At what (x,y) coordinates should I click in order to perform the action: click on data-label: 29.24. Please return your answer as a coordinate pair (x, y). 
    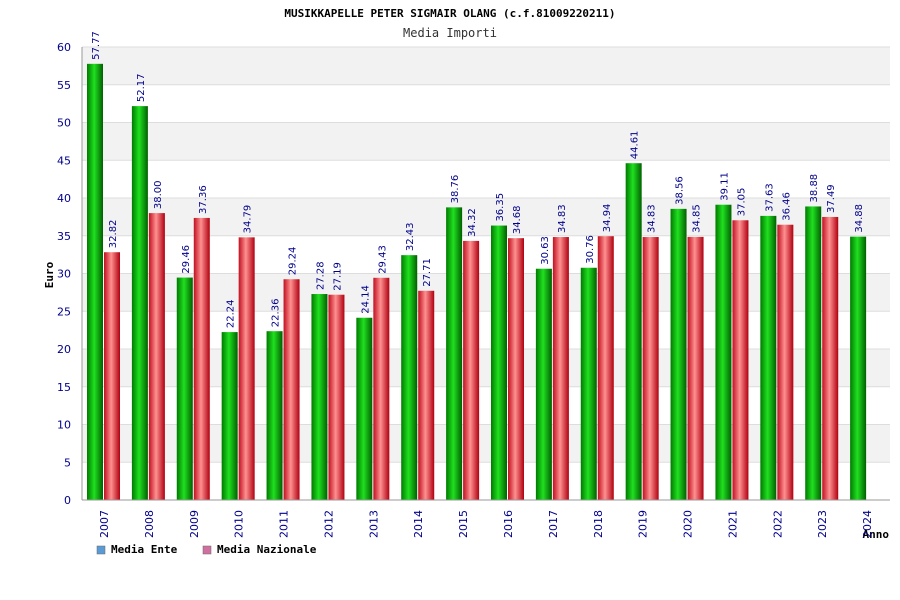
    Looking at the image, I should click on (293, 261).